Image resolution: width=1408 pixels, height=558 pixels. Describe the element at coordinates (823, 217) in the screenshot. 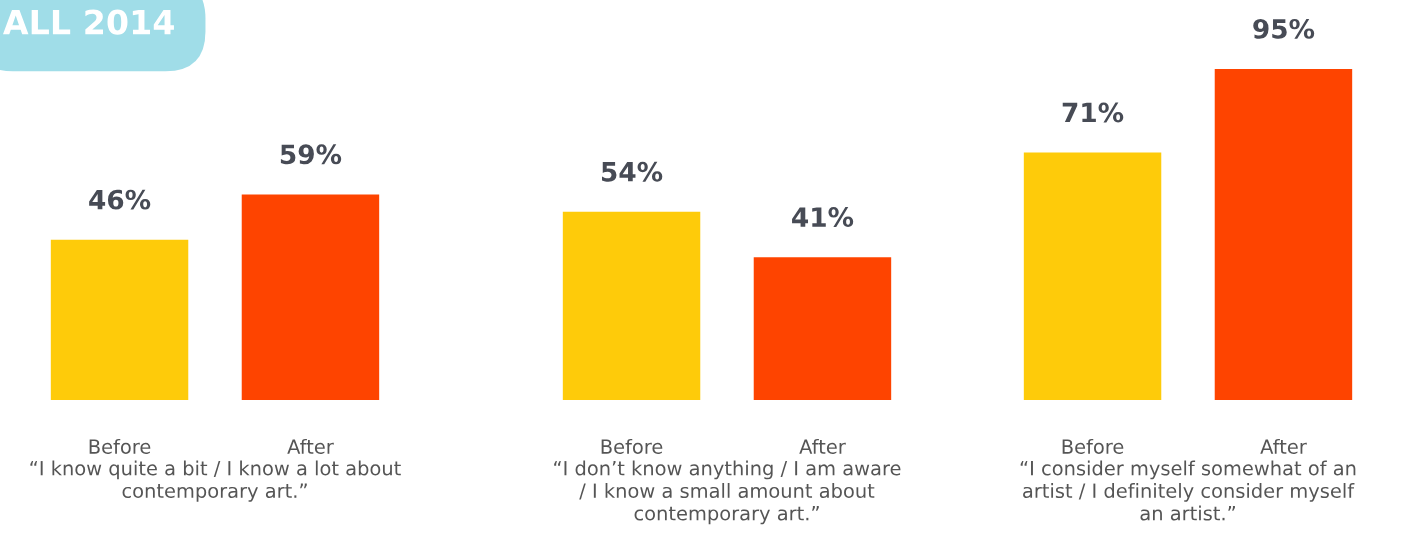

I see `data-label: 41%` at that location.